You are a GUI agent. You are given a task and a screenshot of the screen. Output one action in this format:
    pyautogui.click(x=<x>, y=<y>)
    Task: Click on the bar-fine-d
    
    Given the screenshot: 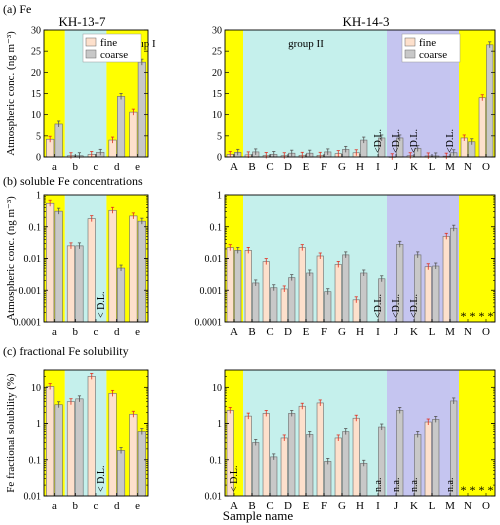 What is the action you would take?
    pyautogui.click(x=112, y=266)
    